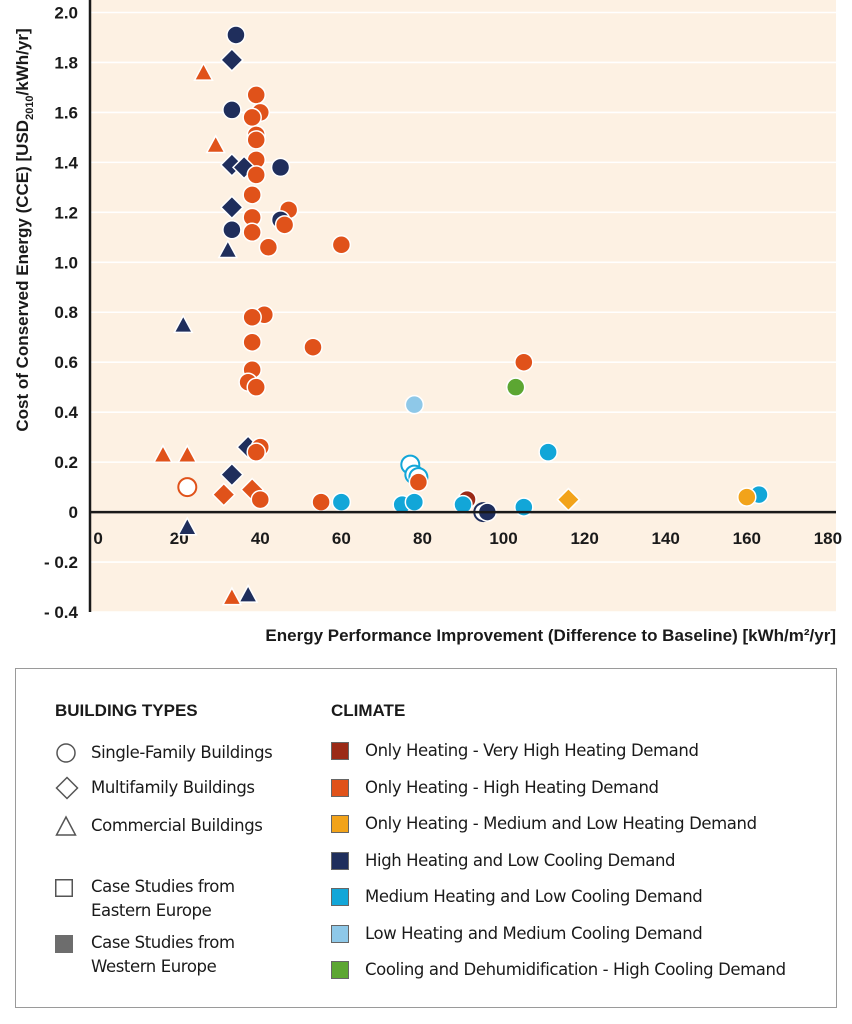  What do you see at coordinates (66, 262) in the screenshot?
I see `y-tick-label: 1.0` at bounding box center [66, 262].